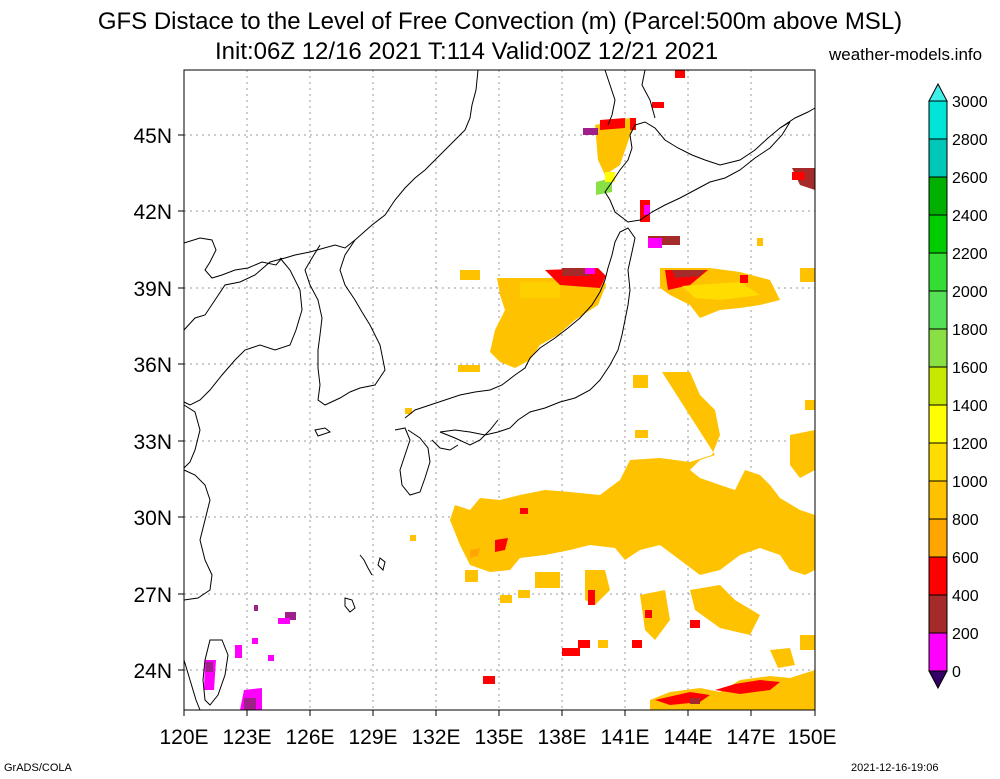 This screenshot has width=1000, height=779. Describe the element at coordinates (965, 596) in the screenshot. I see `colorbar-label: 400` at that location.